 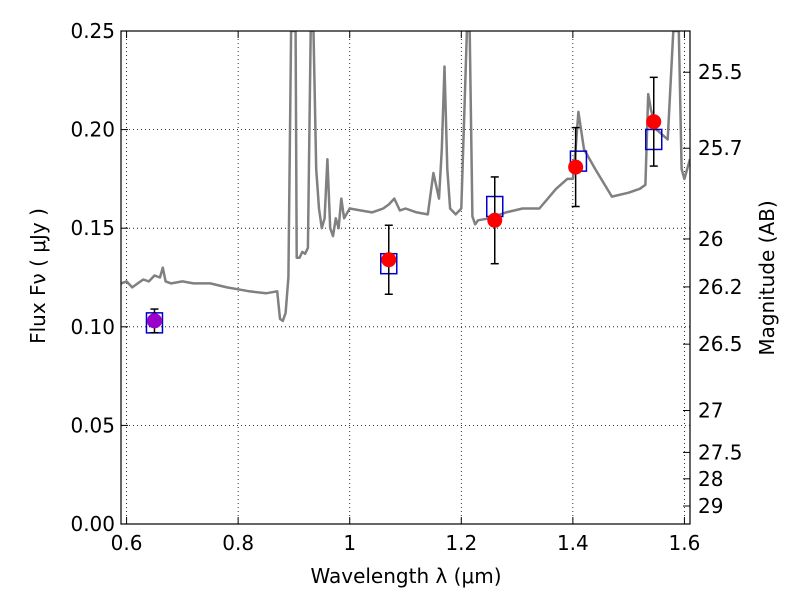 What do you see at coordinates (92, 228) in the screenshot?
I see `y-tick-label: 0.15` at bounding box center [92, 228].